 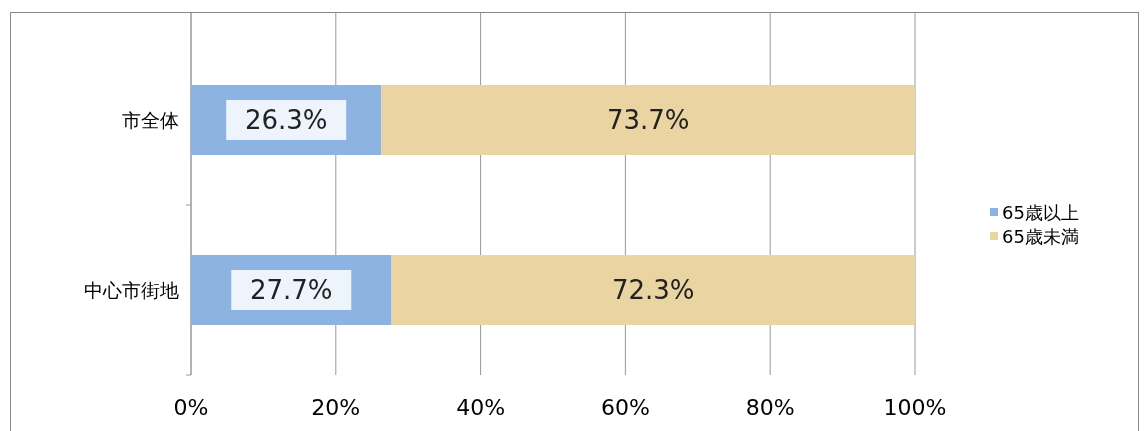 I want to click on data-label: 73.7%, so click(x=648, y=120).